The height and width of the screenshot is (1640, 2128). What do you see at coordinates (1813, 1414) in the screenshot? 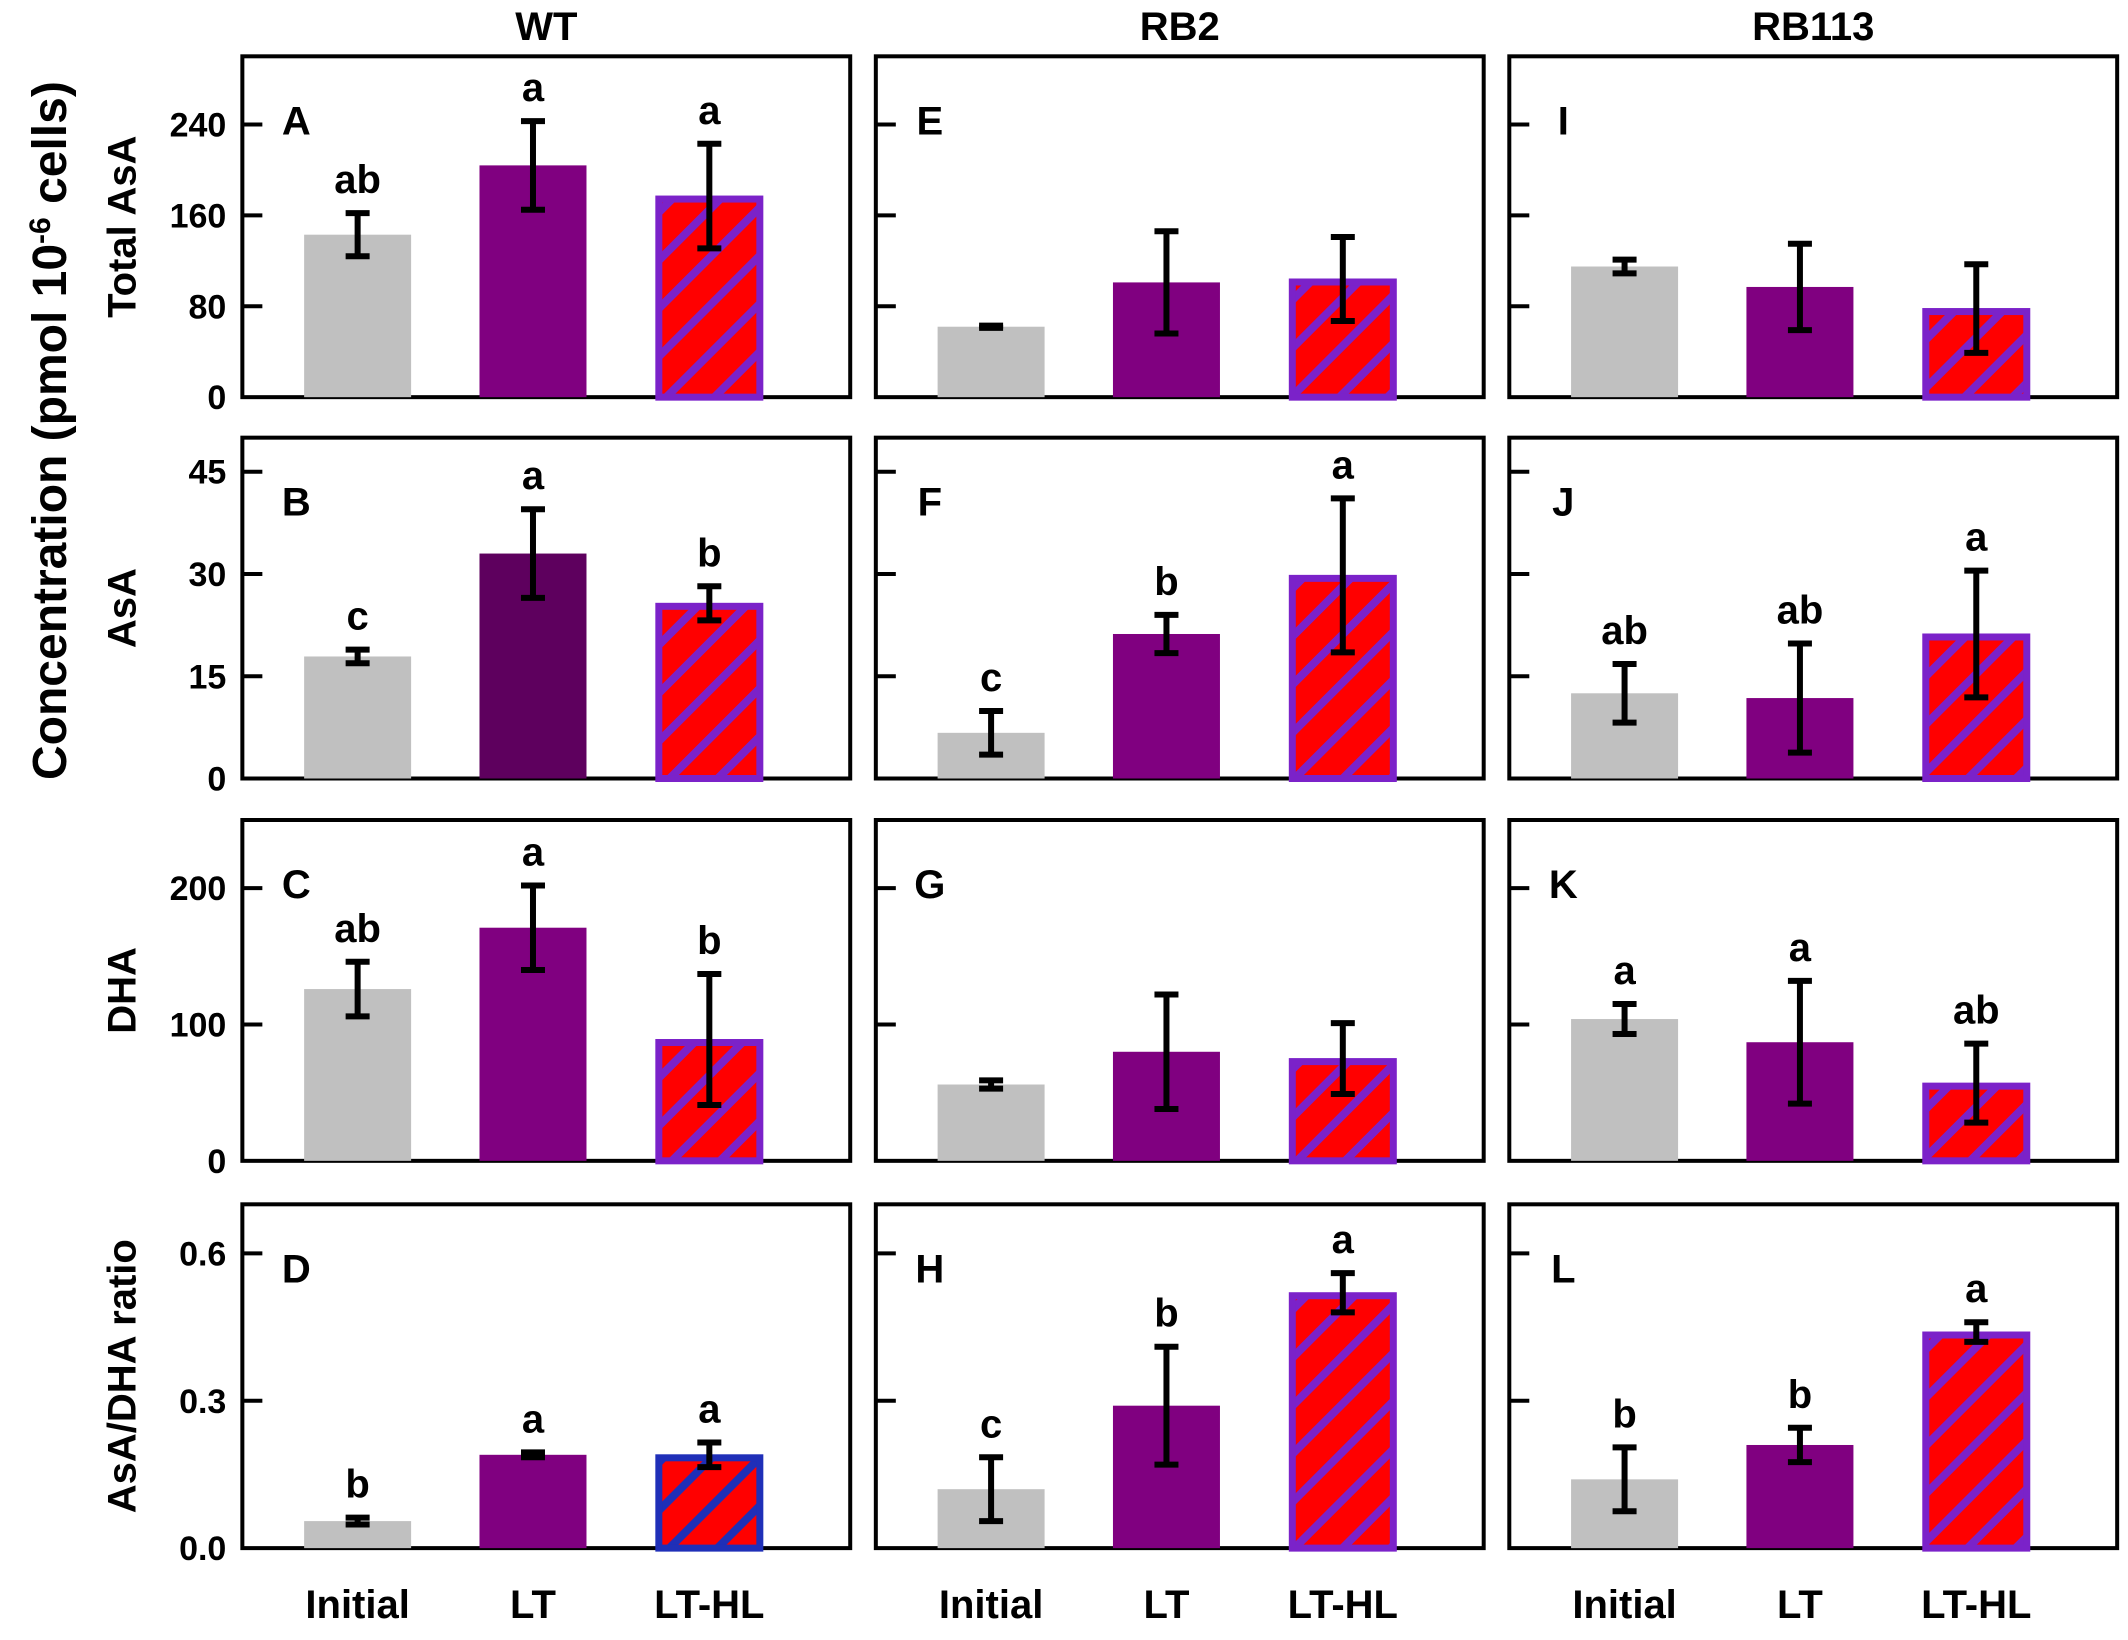
I see `panel-l: Lb Initial b LT a LT-HL` at bounding box center [1813, 1414].